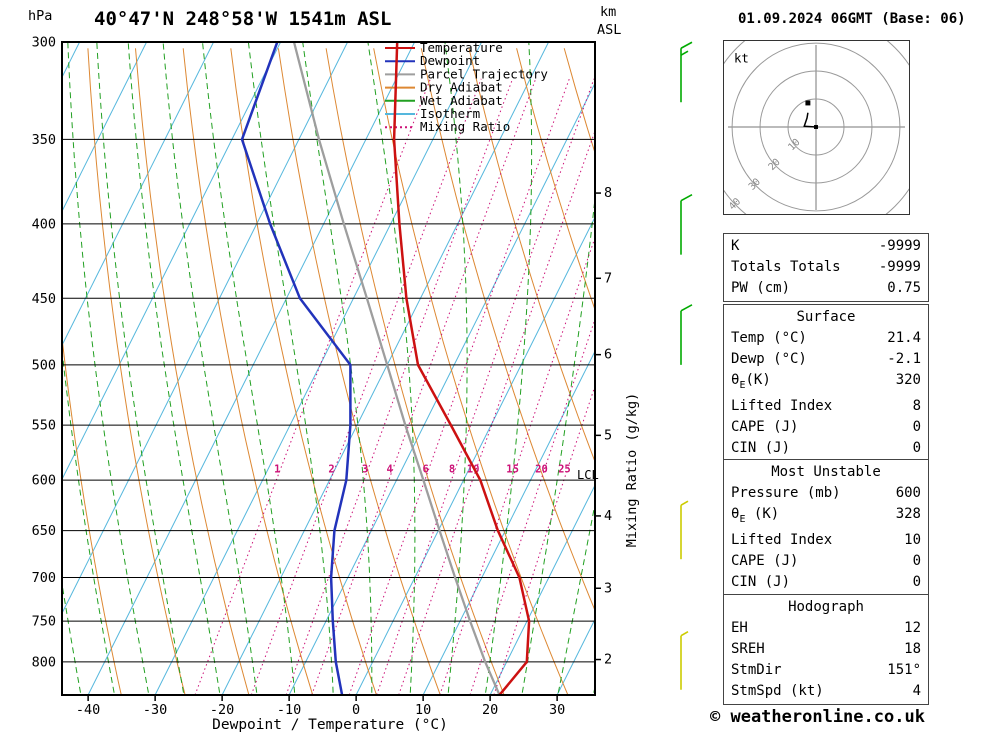  I want to click on stat-label: EH, so click(739, 628).